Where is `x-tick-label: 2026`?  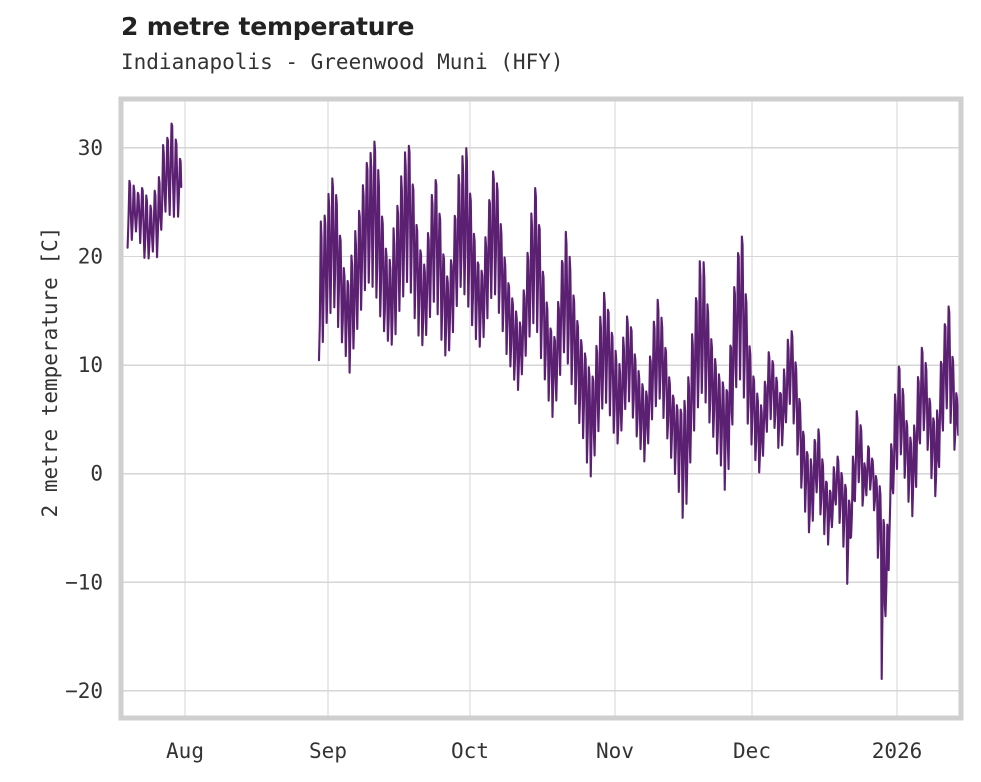
x-tick-label: 2026 is located at coordinates (897, 751).